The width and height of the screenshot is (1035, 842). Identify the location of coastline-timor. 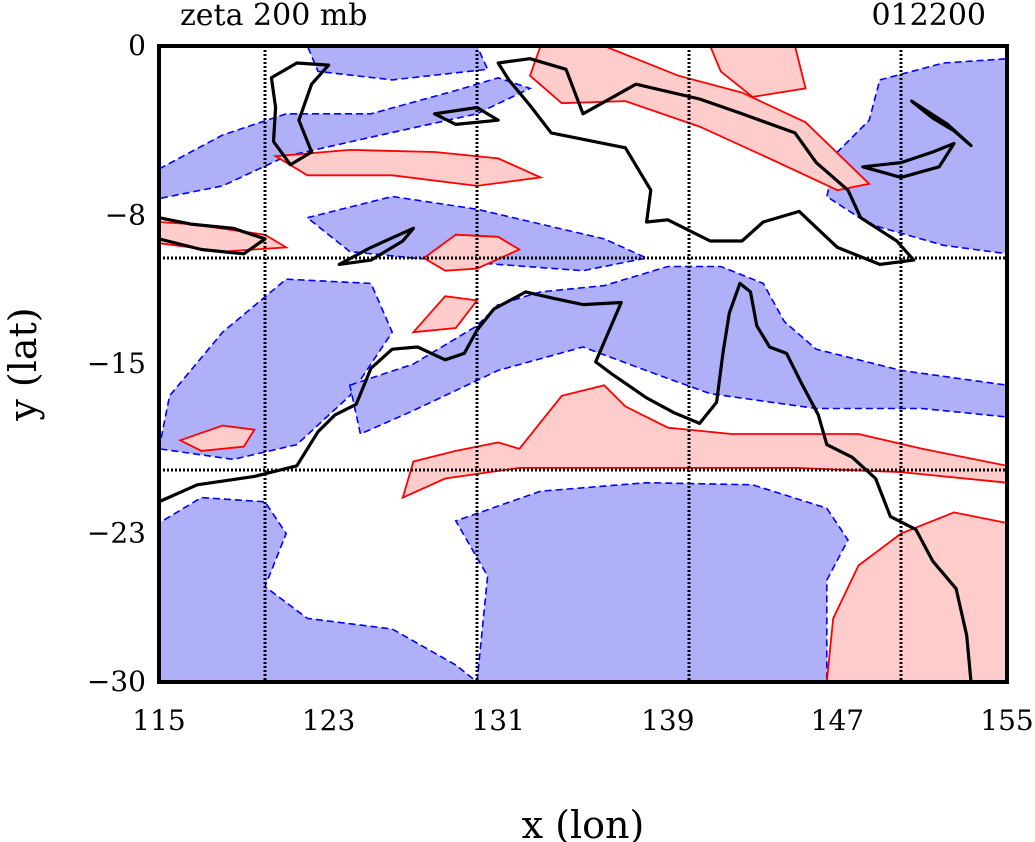
(376, 246).